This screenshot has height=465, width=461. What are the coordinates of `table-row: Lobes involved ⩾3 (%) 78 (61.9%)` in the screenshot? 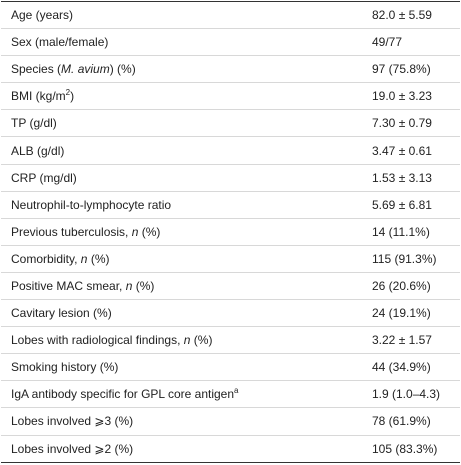 It's located at (230, 421).